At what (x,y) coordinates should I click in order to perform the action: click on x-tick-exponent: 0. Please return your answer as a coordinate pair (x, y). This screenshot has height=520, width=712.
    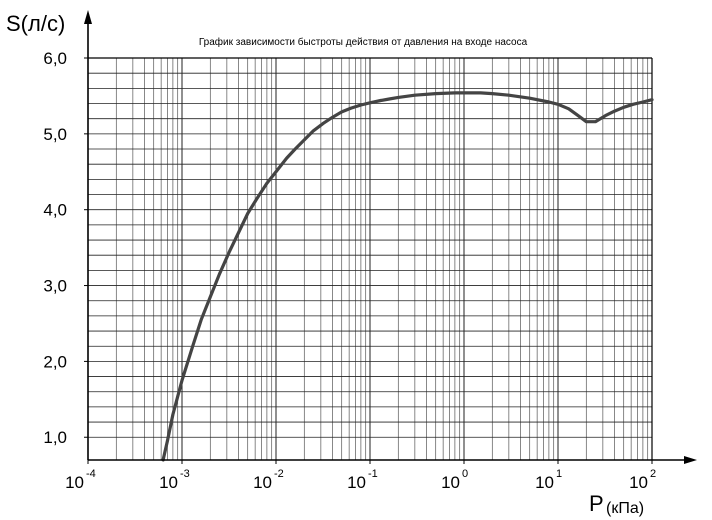
    Looking at the image, I should click on (465, 474).